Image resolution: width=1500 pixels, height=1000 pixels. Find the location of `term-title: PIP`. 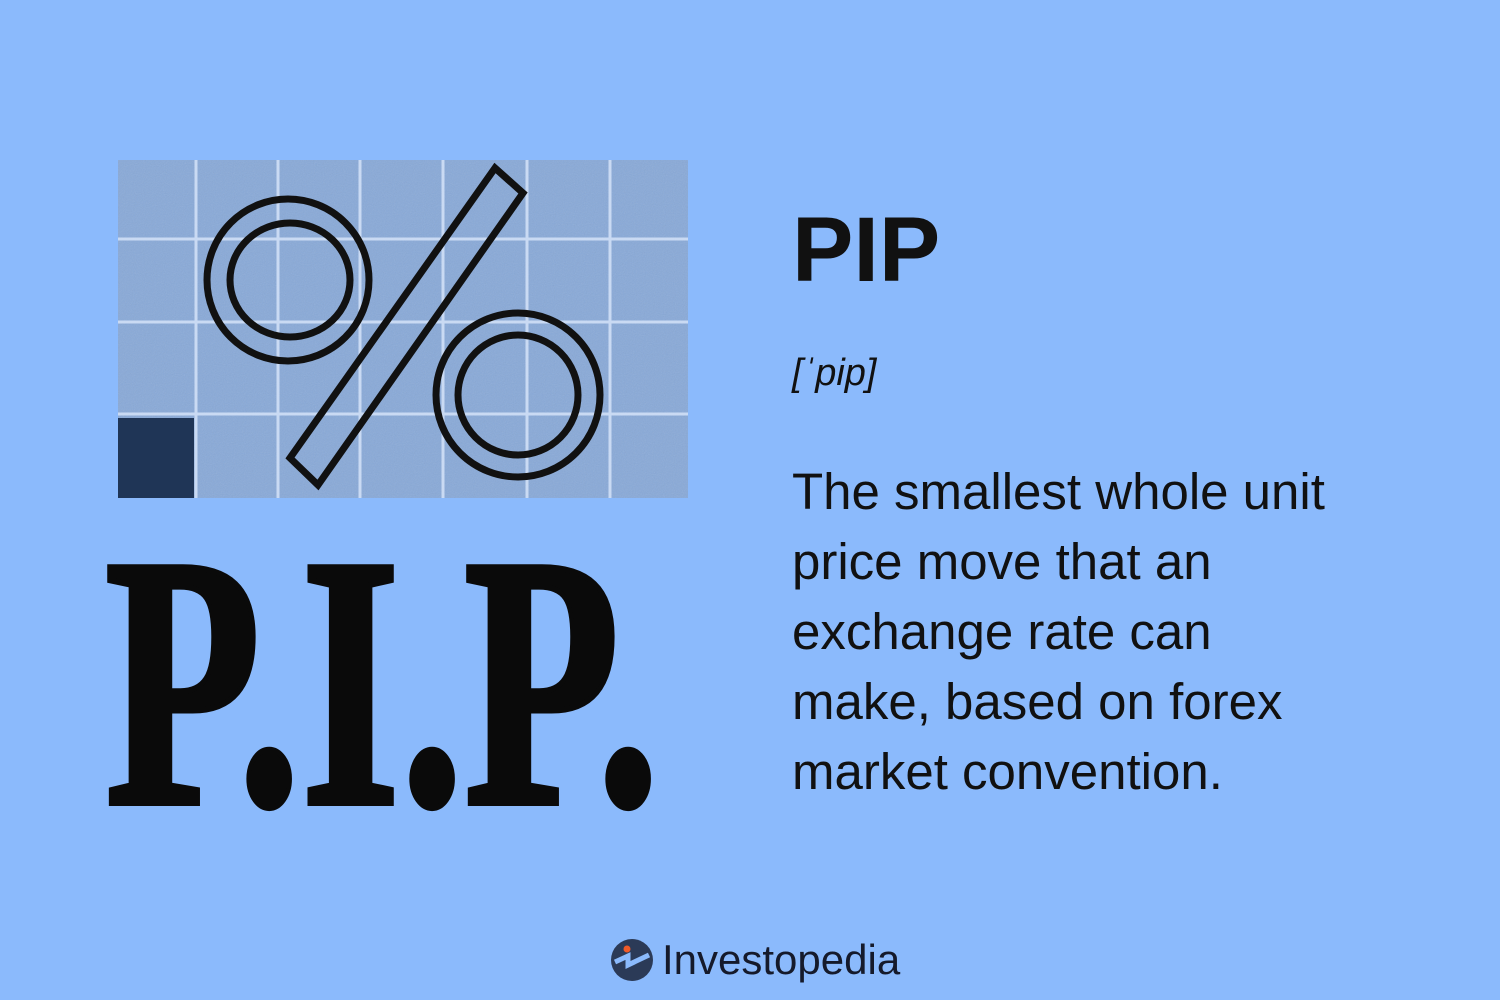

term-title: PIP is located at coordinates (866, 250).